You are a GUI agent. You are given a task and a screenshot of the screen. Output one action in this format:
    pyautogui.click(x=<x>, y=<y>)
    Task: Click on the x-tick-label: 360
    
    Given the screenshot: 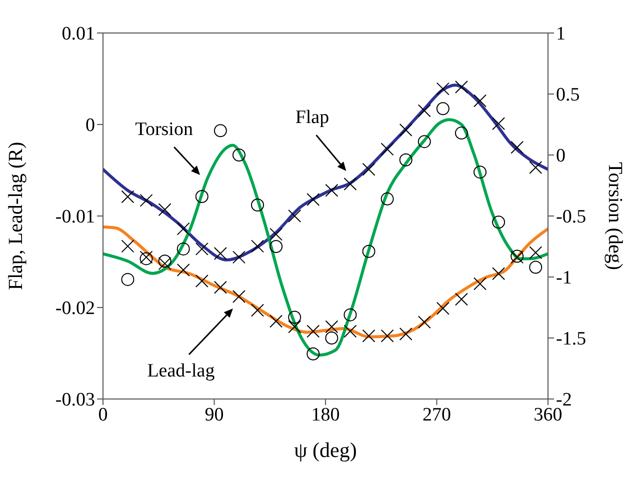 What is the action you would take?
    pyautogui.click(x=548, y=415)
    